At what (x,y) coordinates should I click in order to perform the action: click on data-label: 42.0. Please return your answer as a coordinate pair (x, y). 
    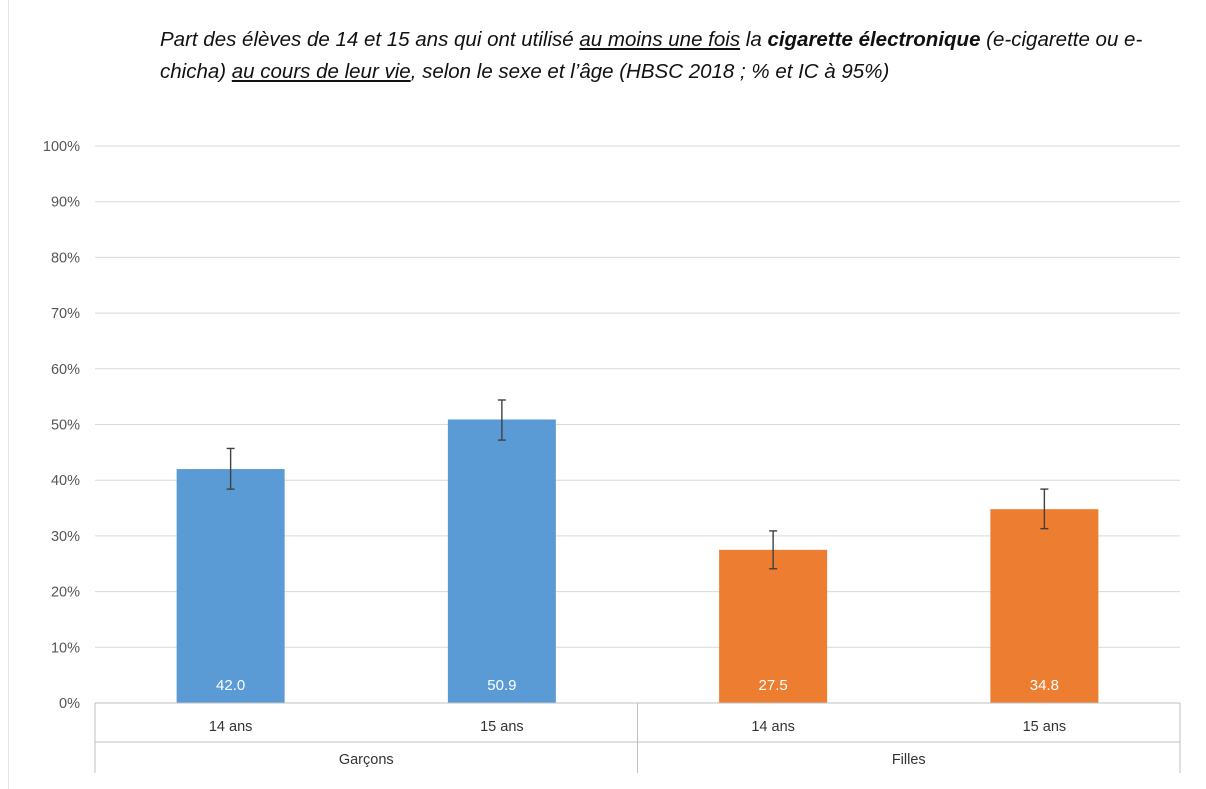
    Looking at the image, I should click on (230, 685).